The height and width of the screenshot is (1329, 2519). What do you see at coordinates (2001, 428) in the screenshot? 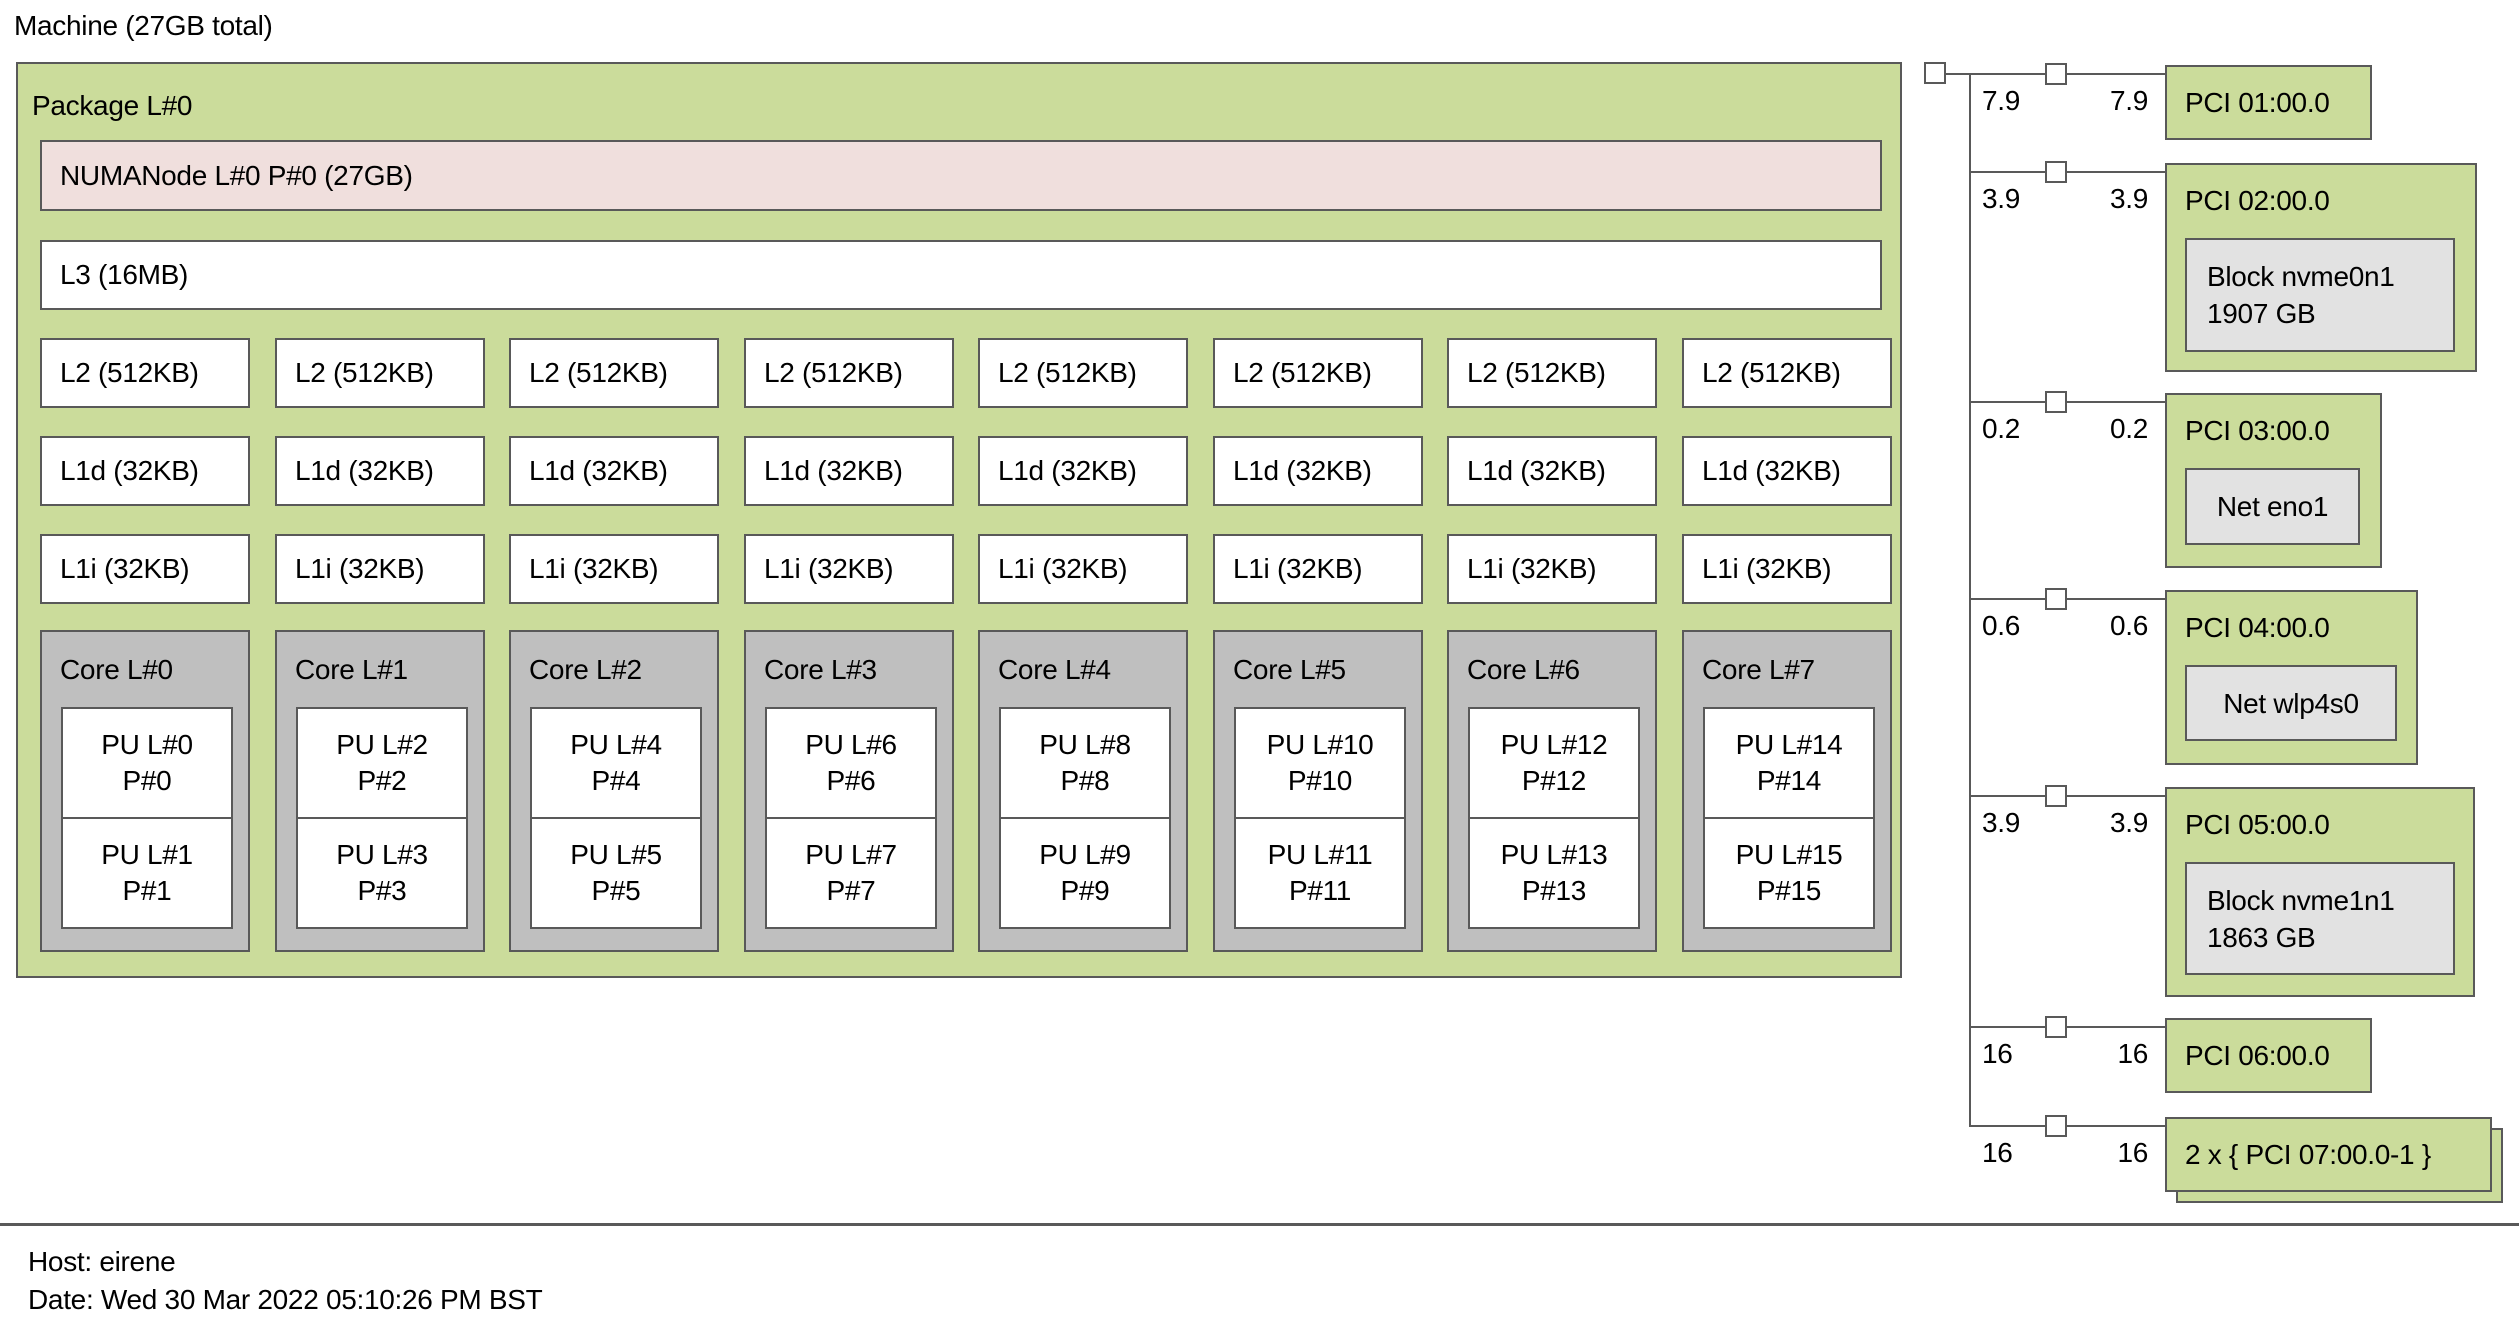
I see `link-speed-upstream-label: 0.2` at bounding box center [2001, 428].